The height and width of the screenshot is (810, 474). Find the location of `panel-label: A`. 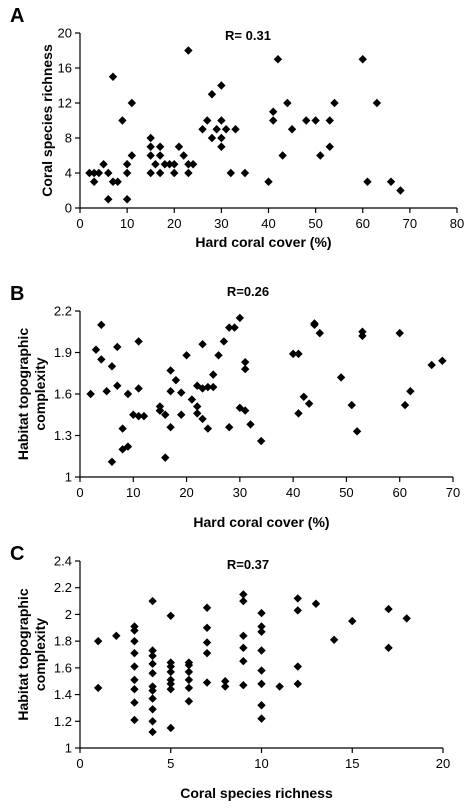

panel-label: A is located at coordinates (17, 16).